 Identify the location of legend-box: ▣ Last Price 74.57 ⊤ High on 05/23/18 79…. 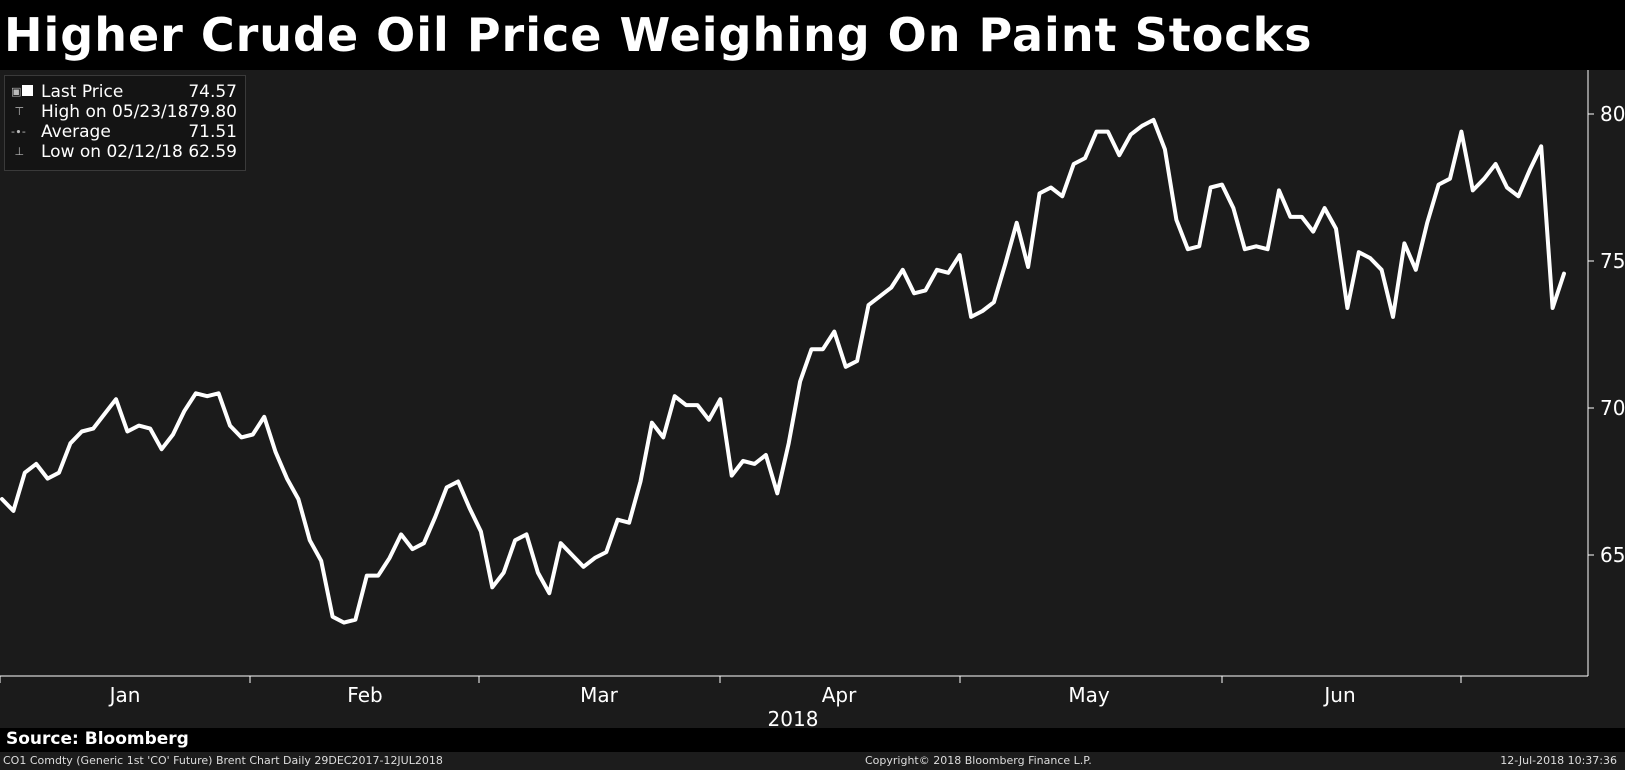
(125, 123).